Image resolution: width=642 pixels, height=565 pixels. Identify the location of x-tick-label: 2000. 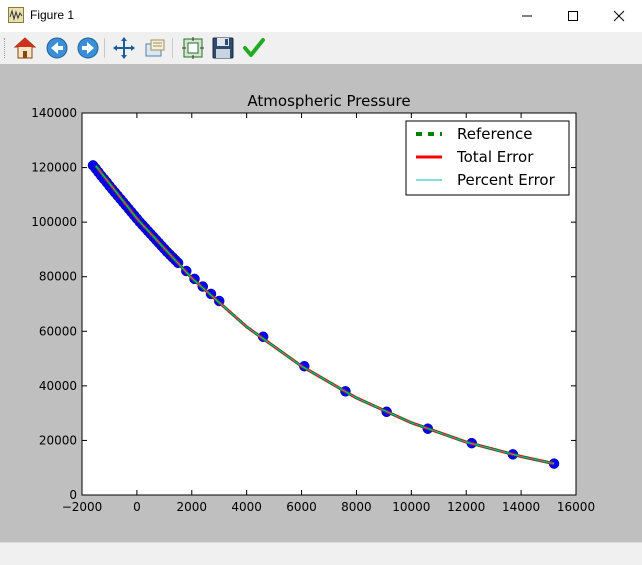
(192, 507).